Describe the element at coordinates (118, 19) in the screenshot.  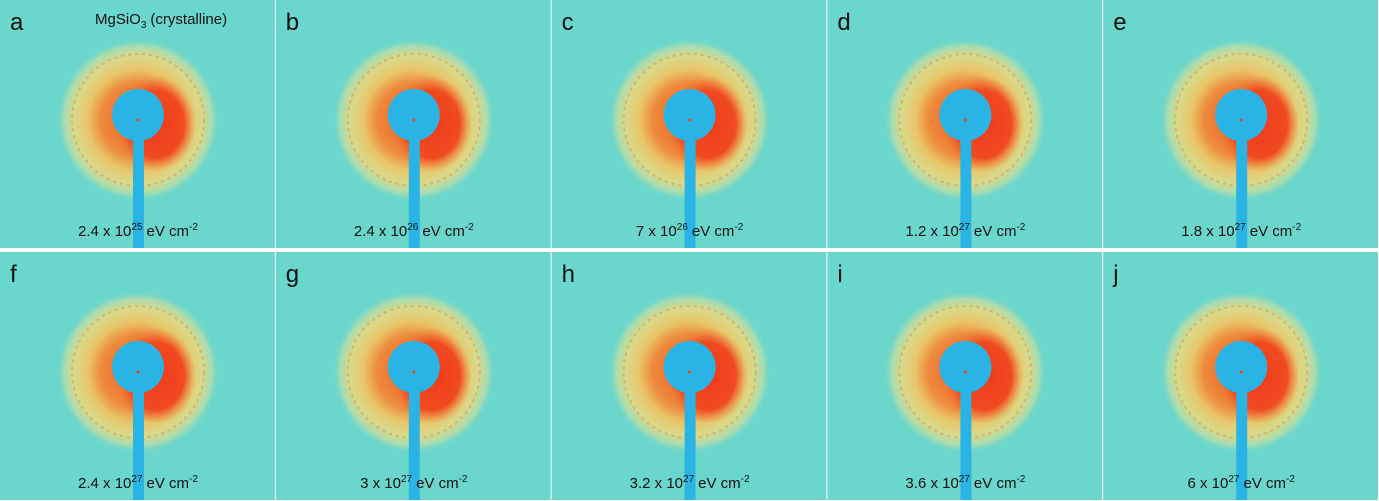
I see `title-formula: MgSiO` at that location.